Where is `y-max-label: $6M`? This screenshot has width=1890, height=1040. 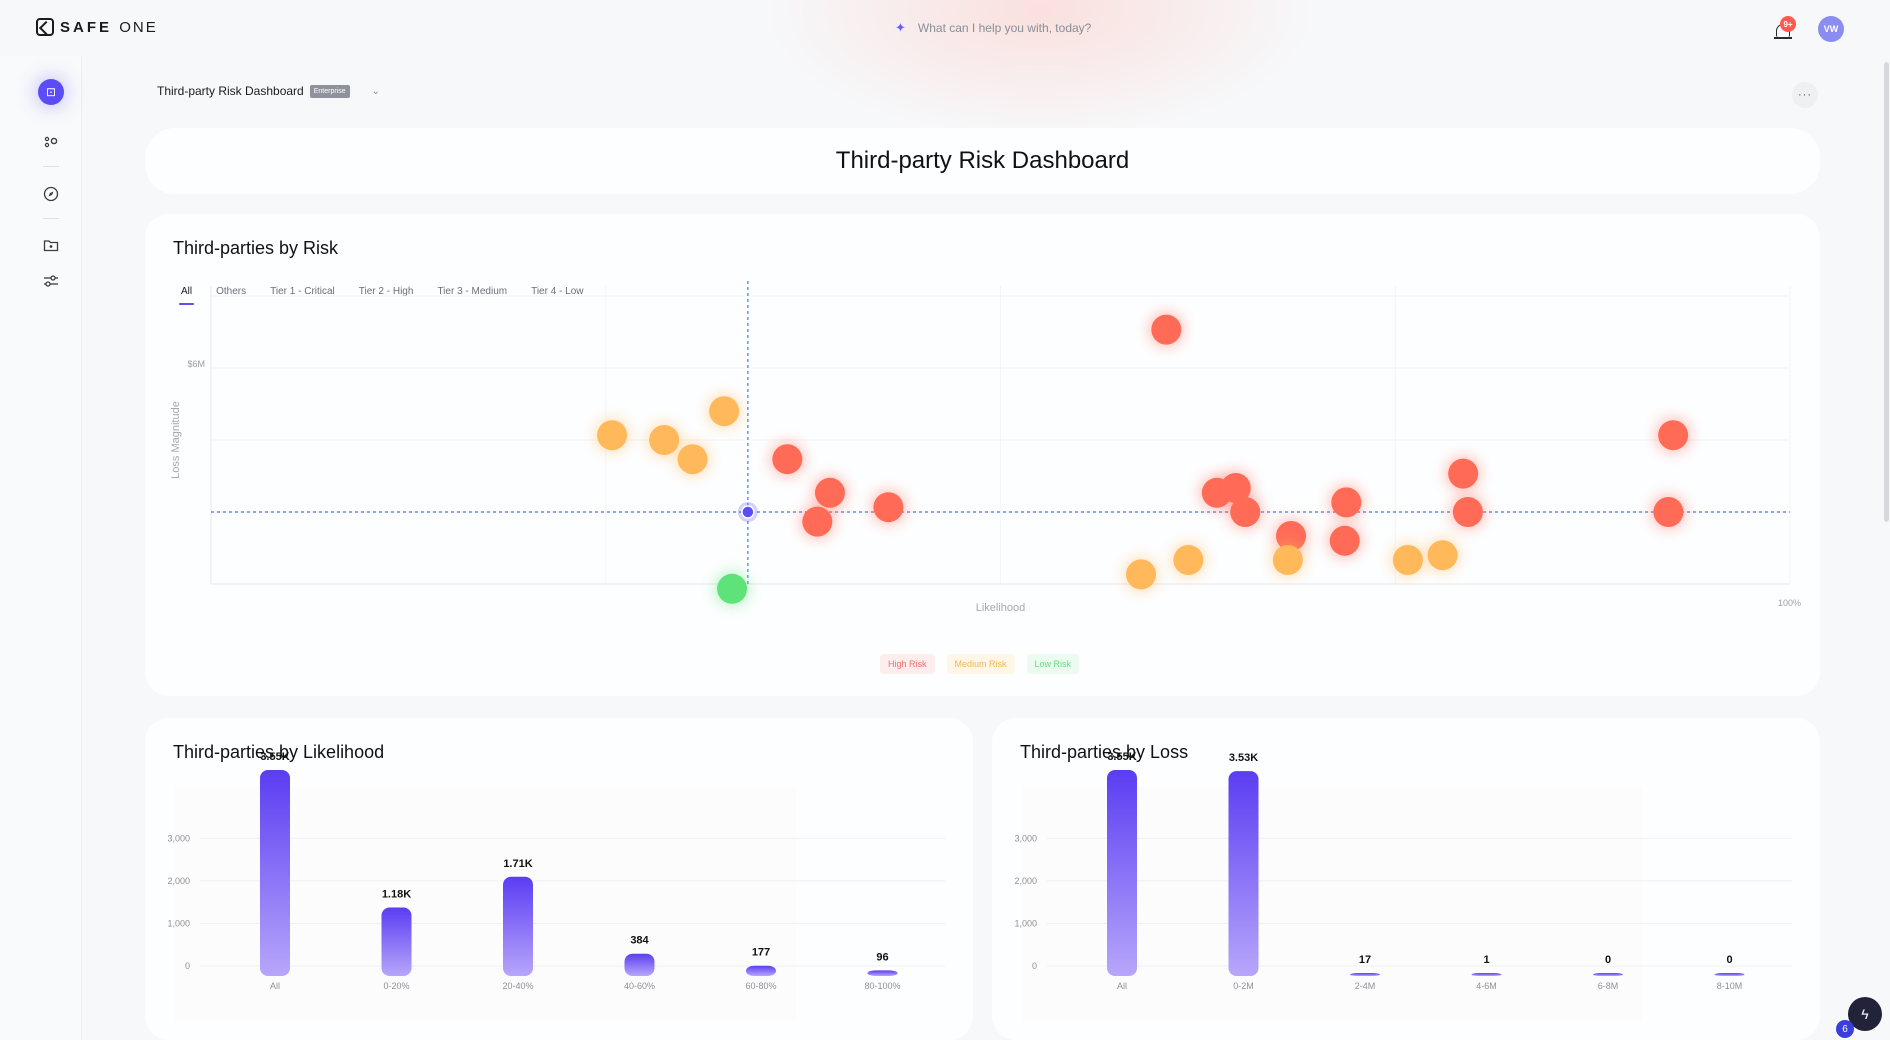 y-max-label: $6M is located at coordinates (196, 364).